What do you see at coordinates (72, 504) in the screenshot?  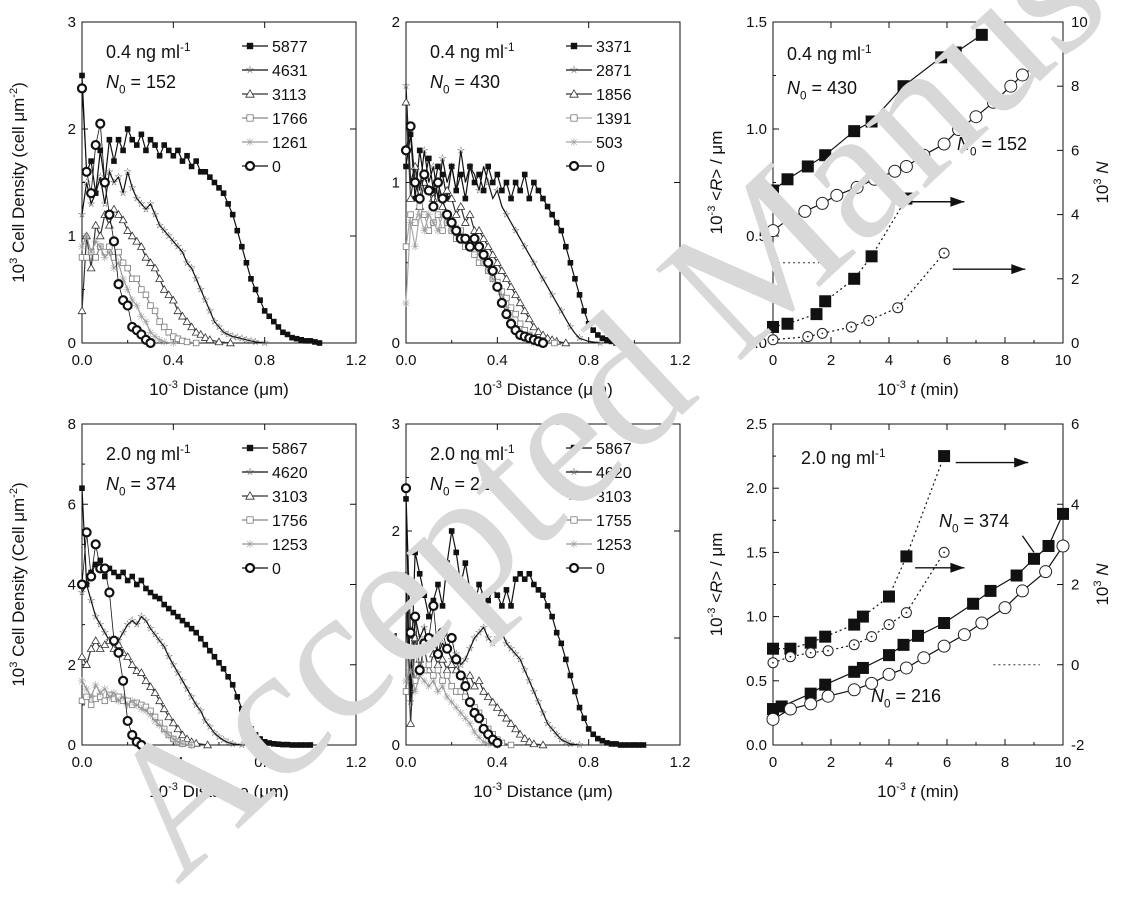 I see `y-tick-label: 6` at bounding box center [72, 504].